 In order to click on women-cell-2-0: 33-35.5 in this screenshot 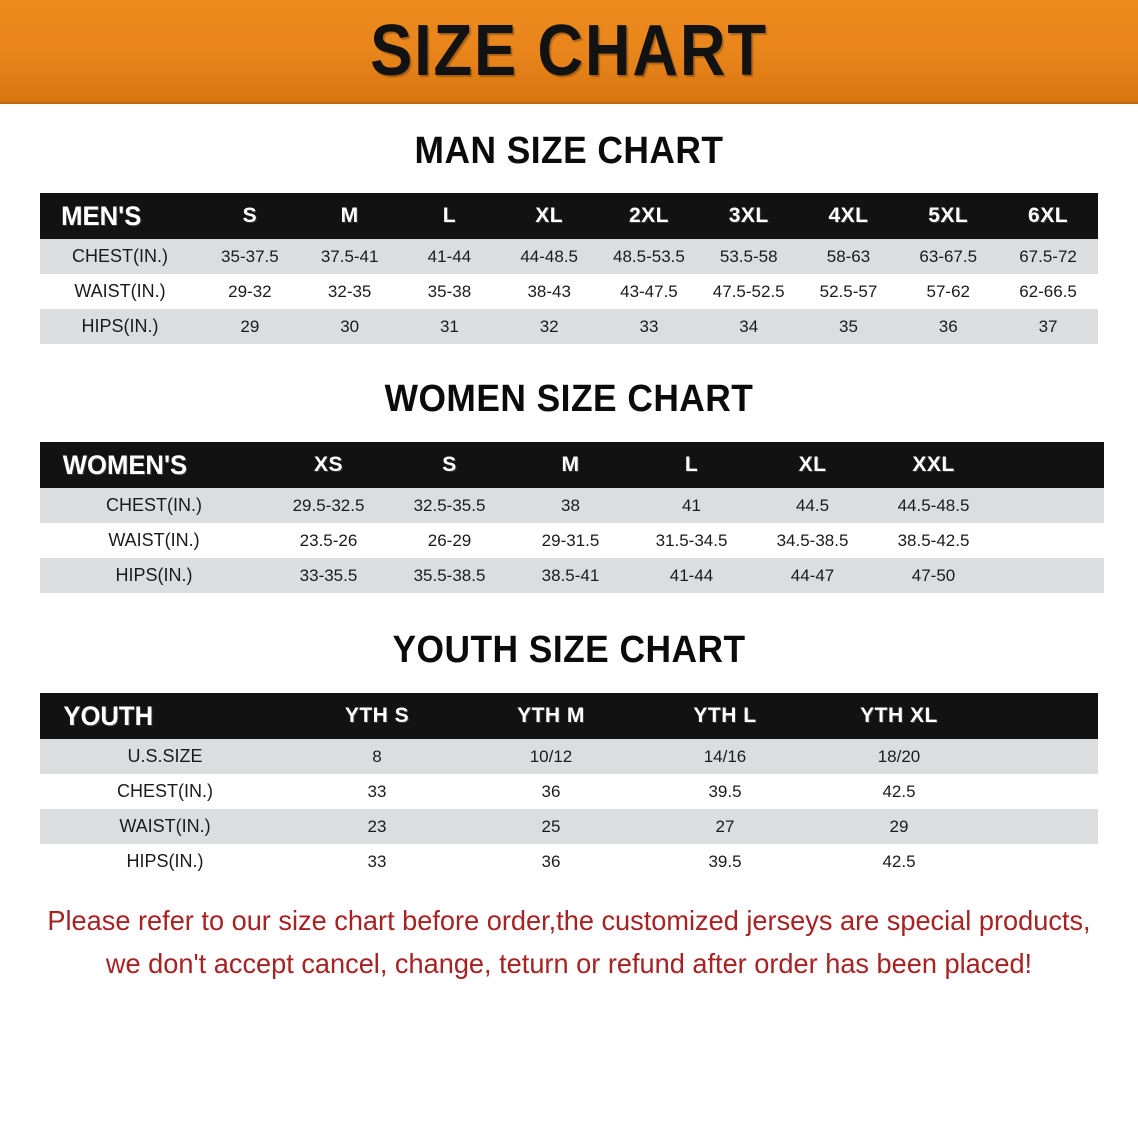, I will do `click(328, 575)`.